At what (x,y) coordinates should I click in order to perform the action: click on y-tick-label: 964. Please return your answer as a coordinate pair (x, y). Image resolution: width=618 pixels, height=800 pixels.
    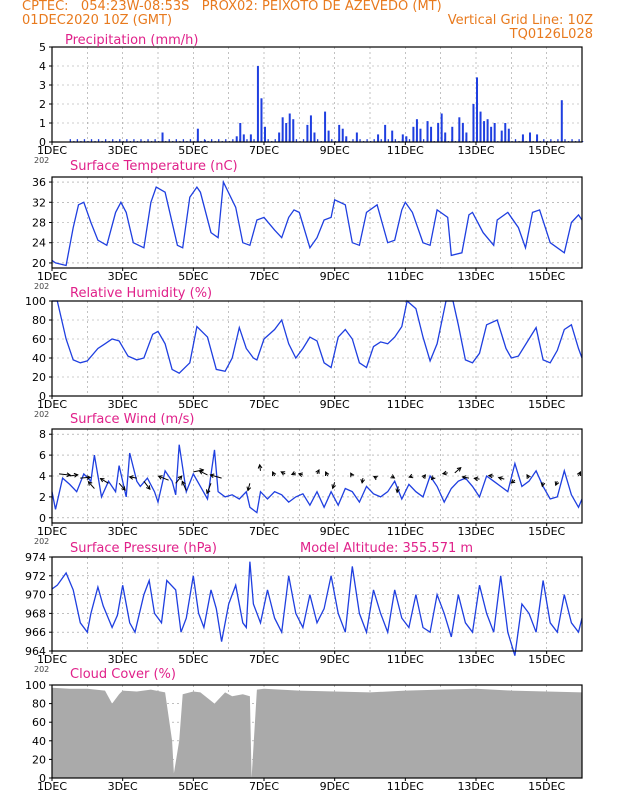
    Looking at the image, I should click on (35, 651).